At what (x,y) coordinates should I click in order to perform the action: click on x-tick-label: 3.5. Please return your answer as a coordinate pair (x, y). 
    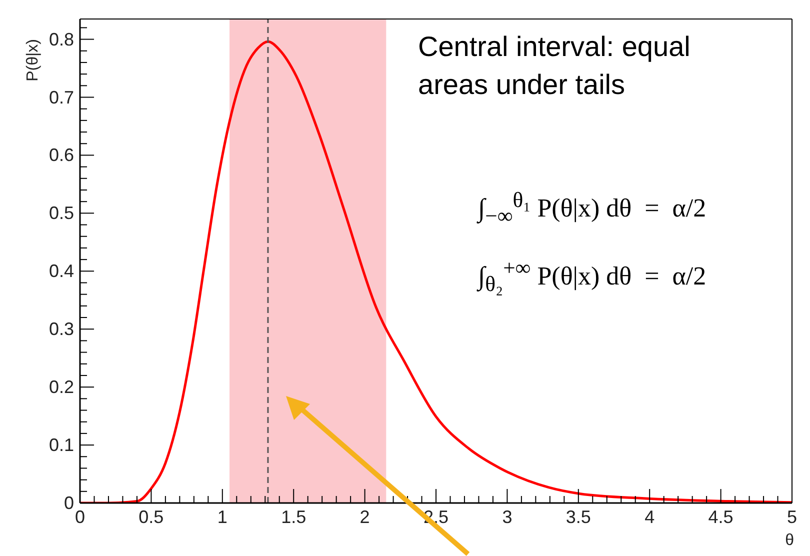
    Looking at the image, I should click on (578, 517).